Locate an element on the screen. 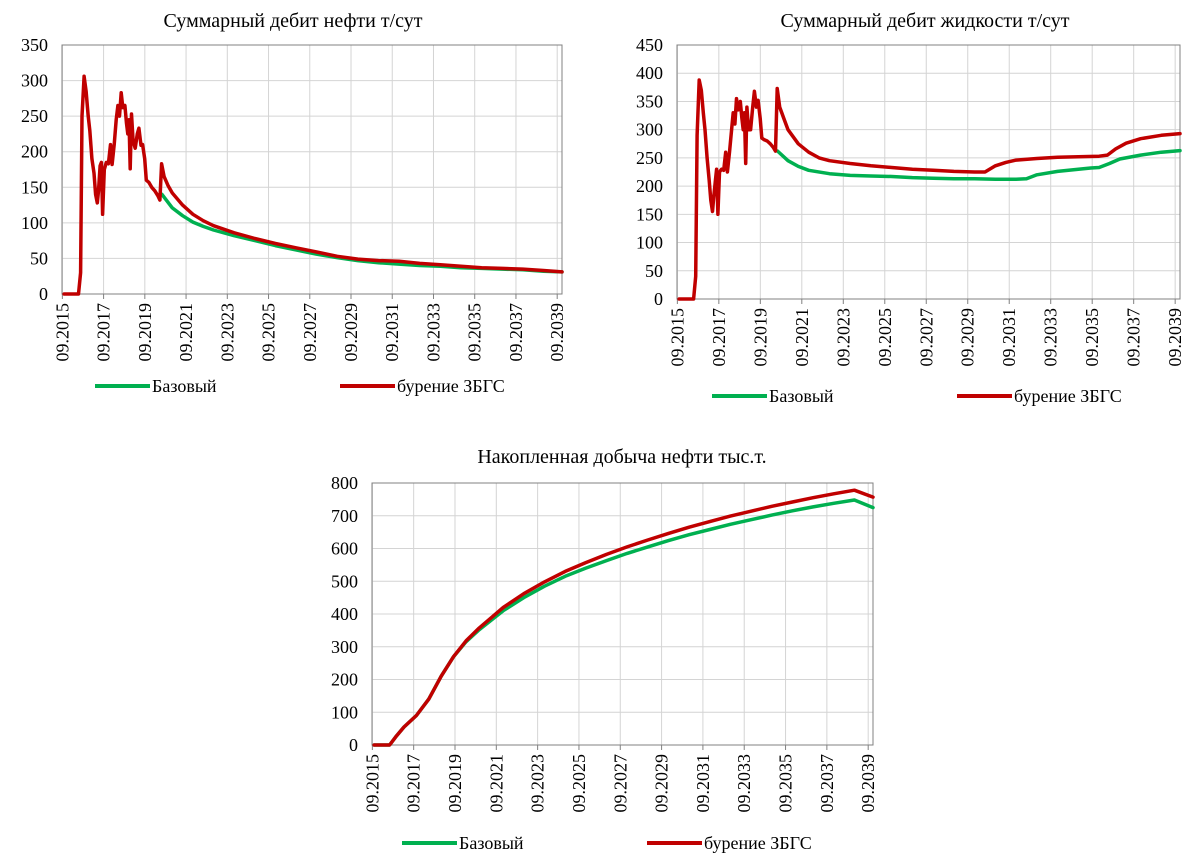  y-tick-label: 800 is located at coordinates (344, 483).